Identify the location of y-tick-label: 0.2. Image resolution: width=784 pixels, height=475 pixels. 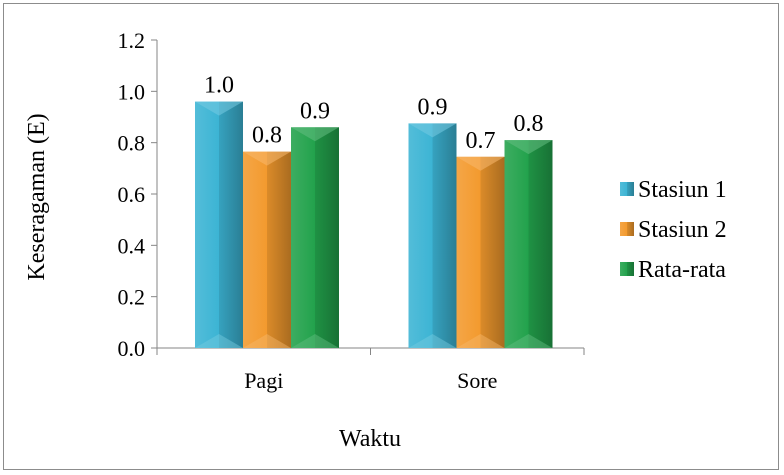
(132, 297).